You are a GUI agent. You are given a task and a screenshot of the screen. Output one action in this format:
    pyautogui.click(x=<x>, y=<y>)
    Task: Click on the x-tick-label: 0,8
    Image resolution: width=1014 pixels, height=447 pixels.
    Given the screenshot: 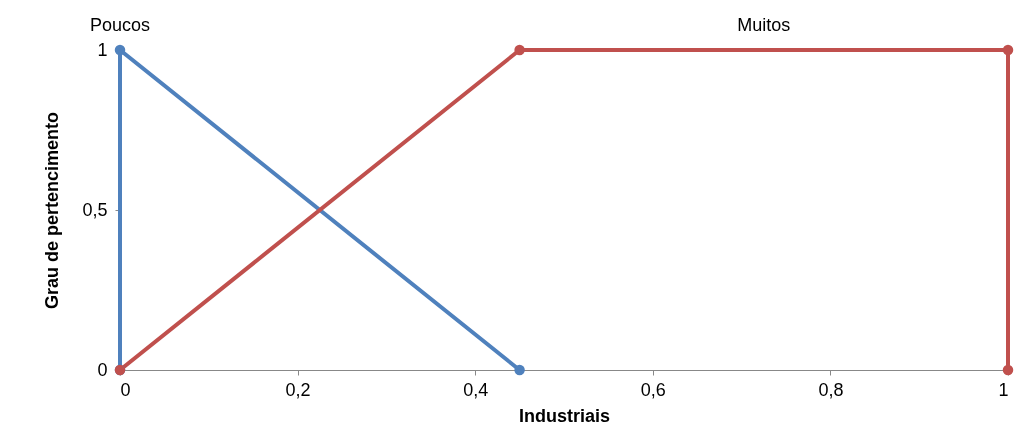 What is the action you would take?
    pyautogui.click(x=831, y=389)
    